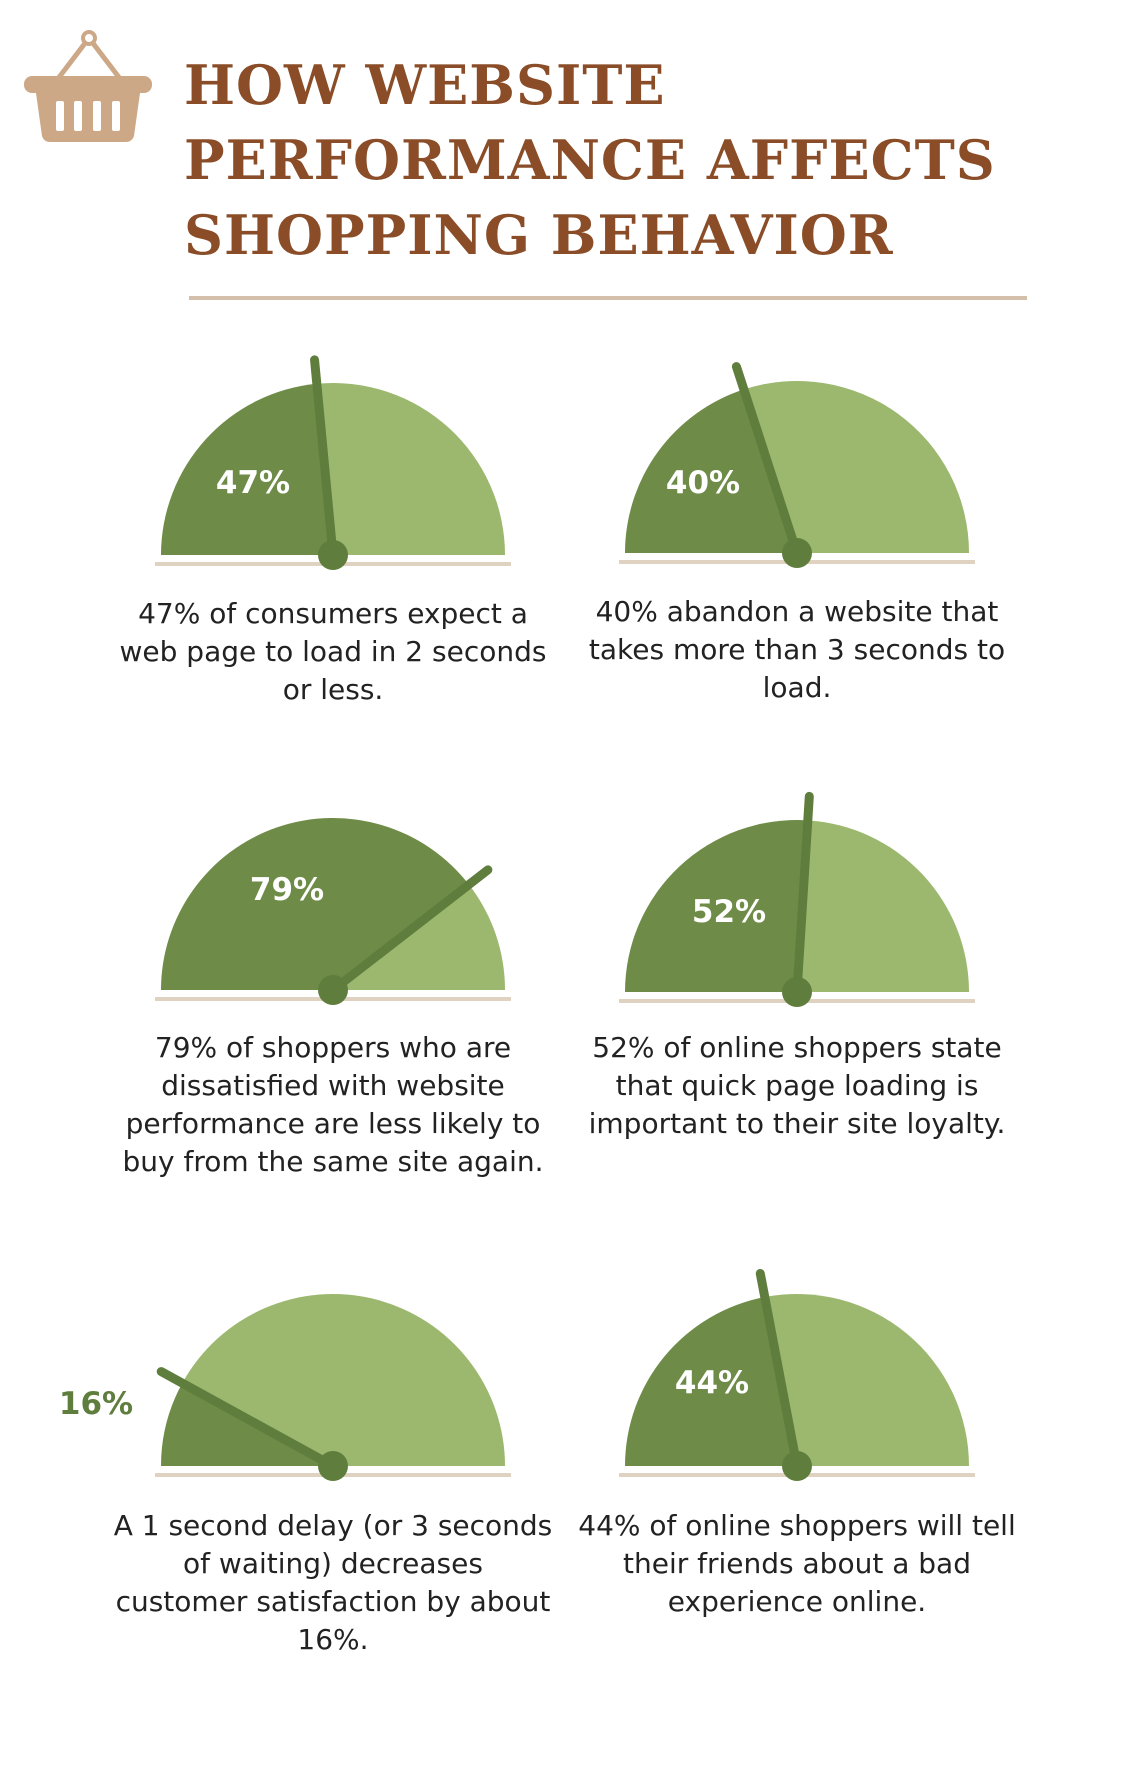  I want to click on gauge-value-label: 47%, so click(253, 483).